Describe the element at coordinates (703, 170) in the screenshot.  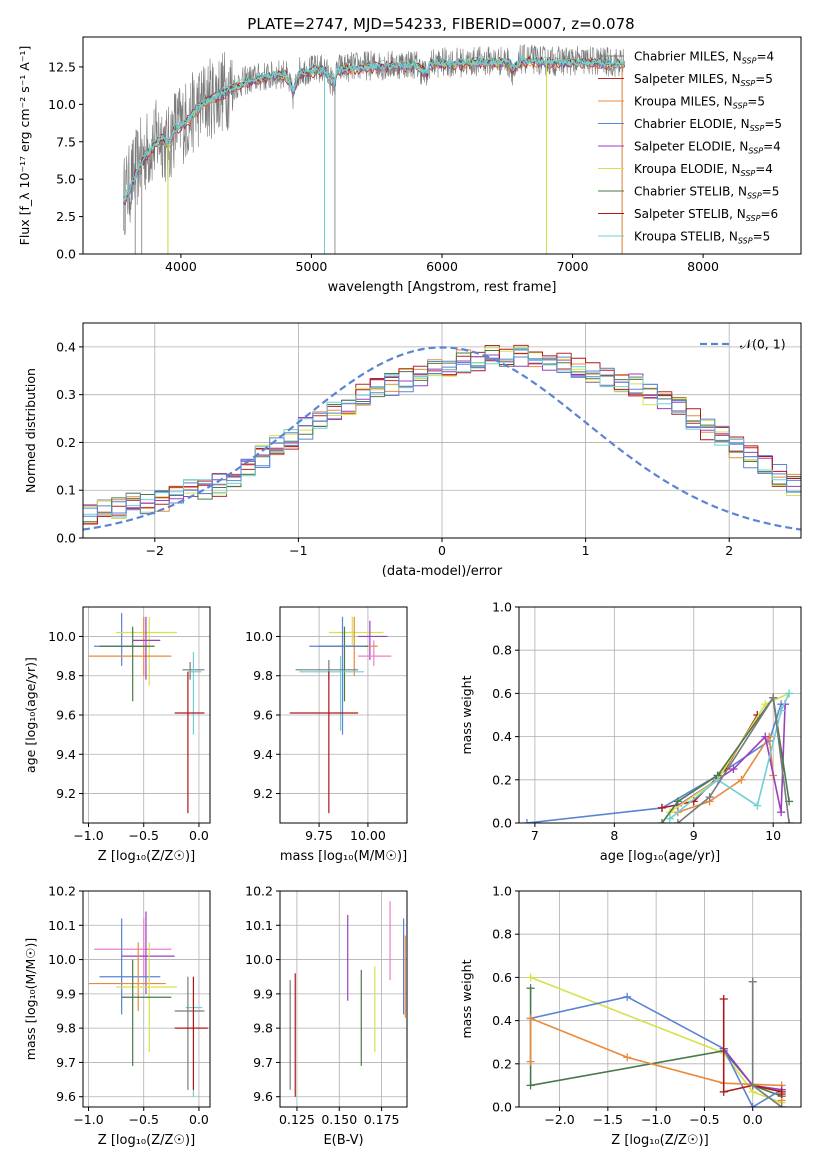
I see `legend-label: Kroupa ELODIE, NSSP=4` at that location.